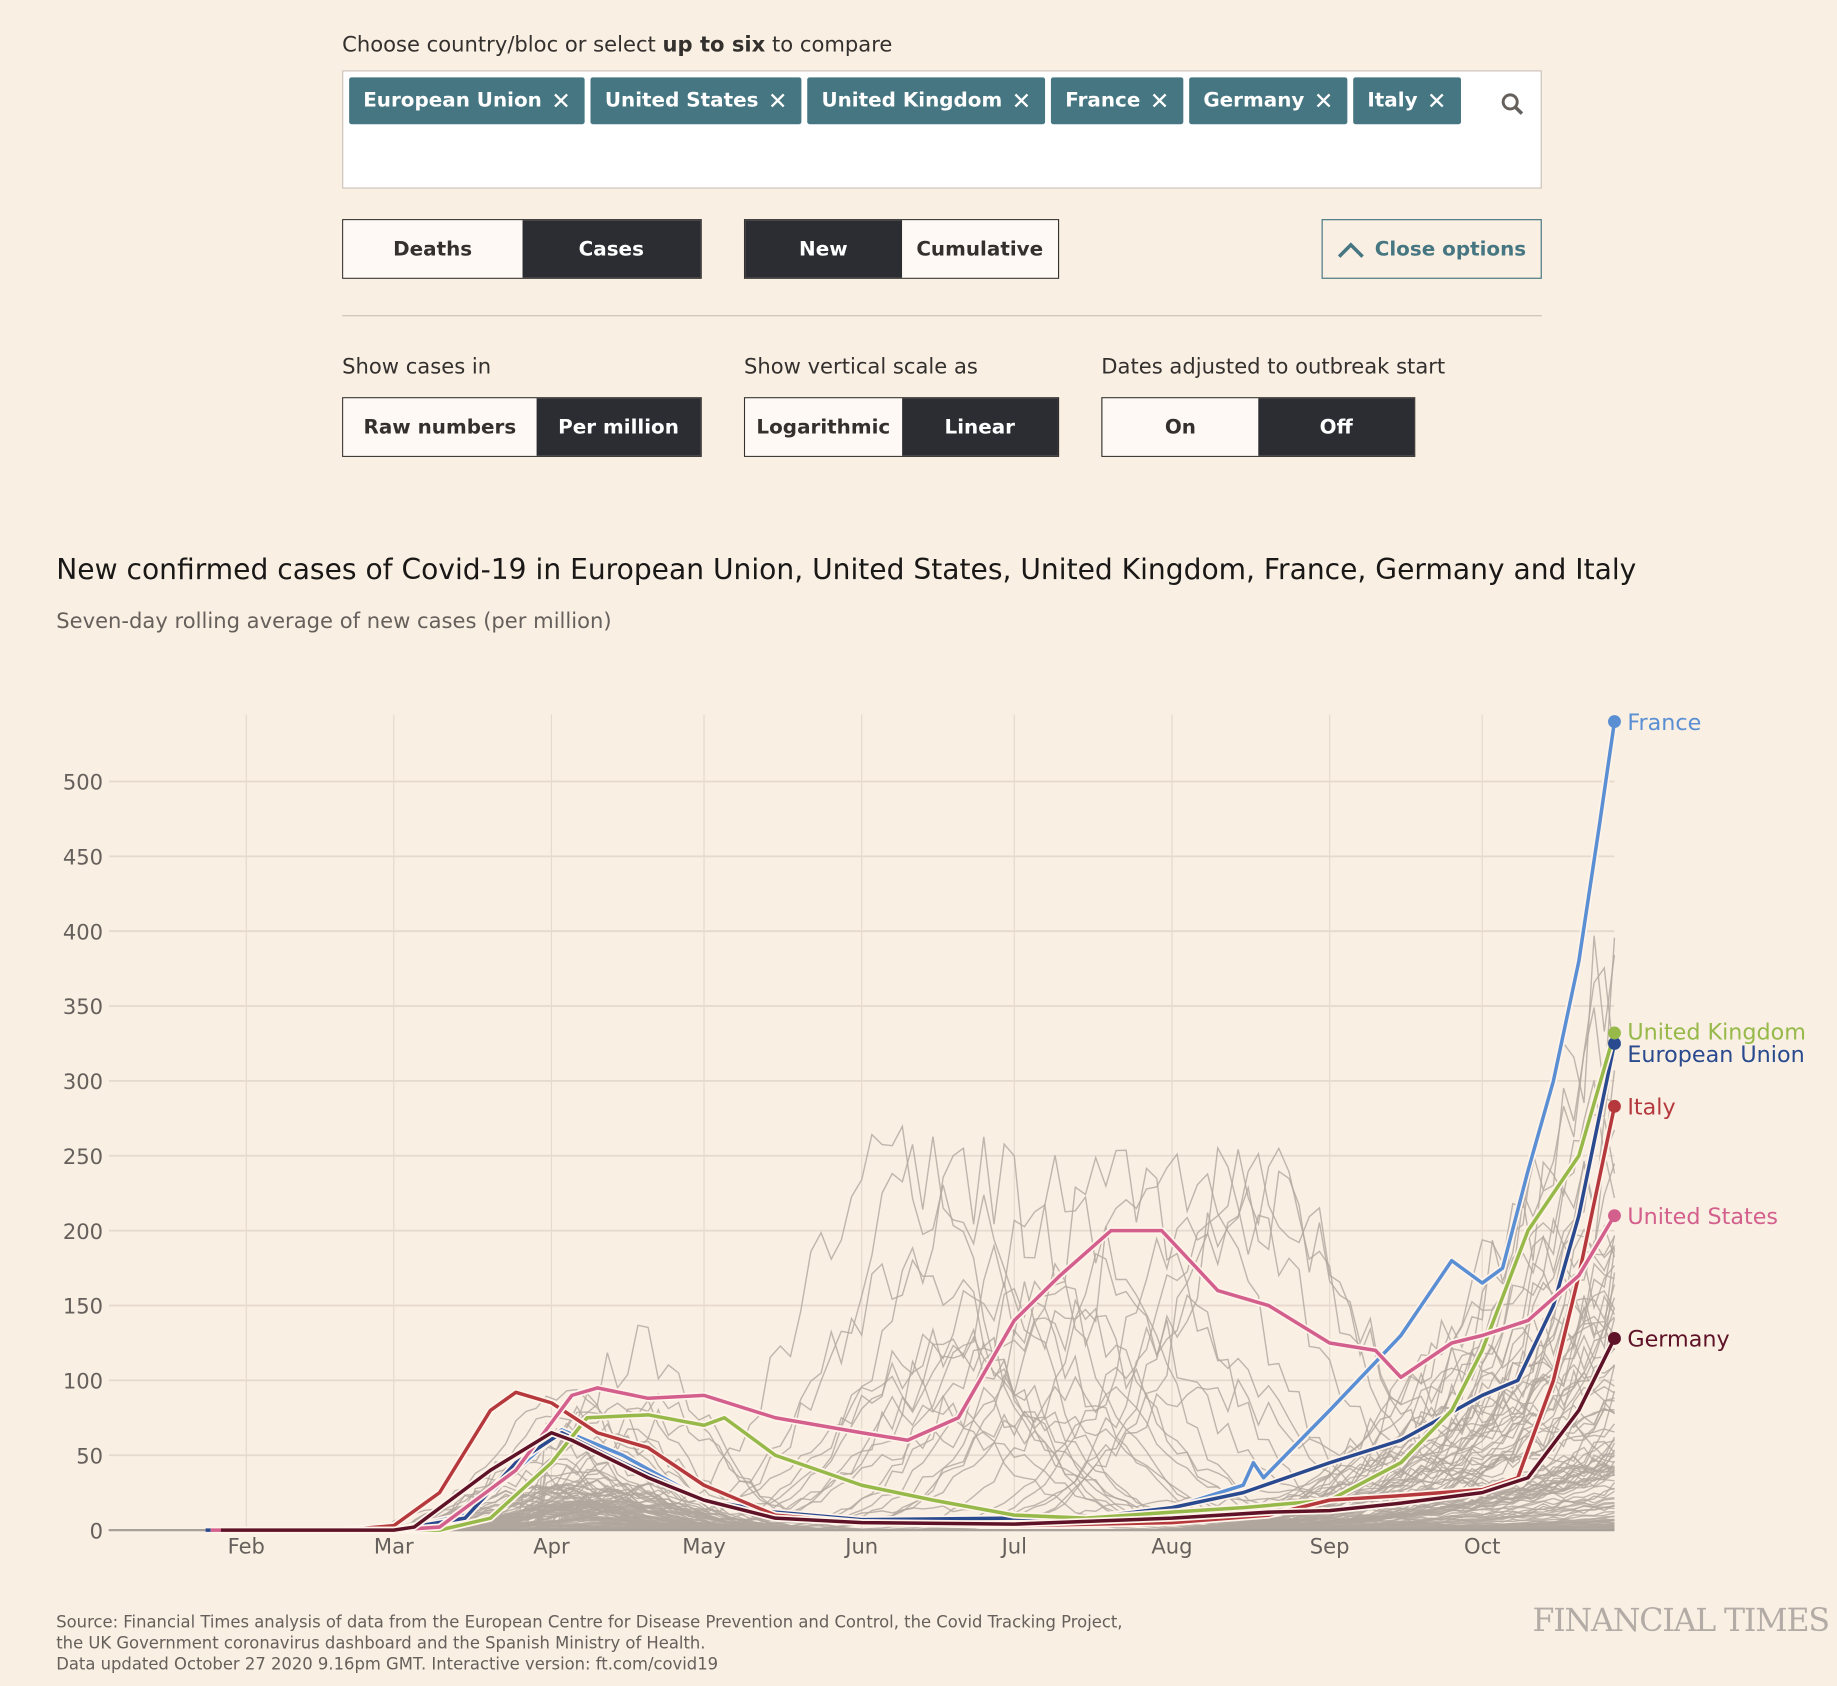 This screenshot has height=1686, width=1837. I want to click on country-tag: European Union ✕, so click(467, 101).